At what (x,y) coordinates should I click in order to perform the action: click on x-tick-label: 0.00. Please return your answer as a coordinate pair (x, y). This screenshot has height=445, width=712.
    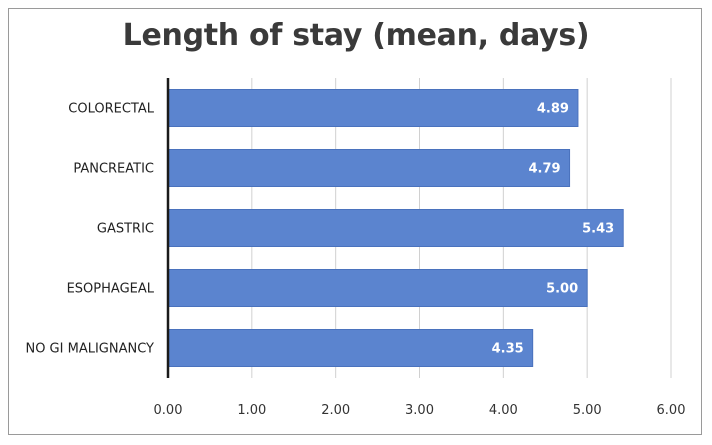
    Looking at the image, I should click on (168, 410).